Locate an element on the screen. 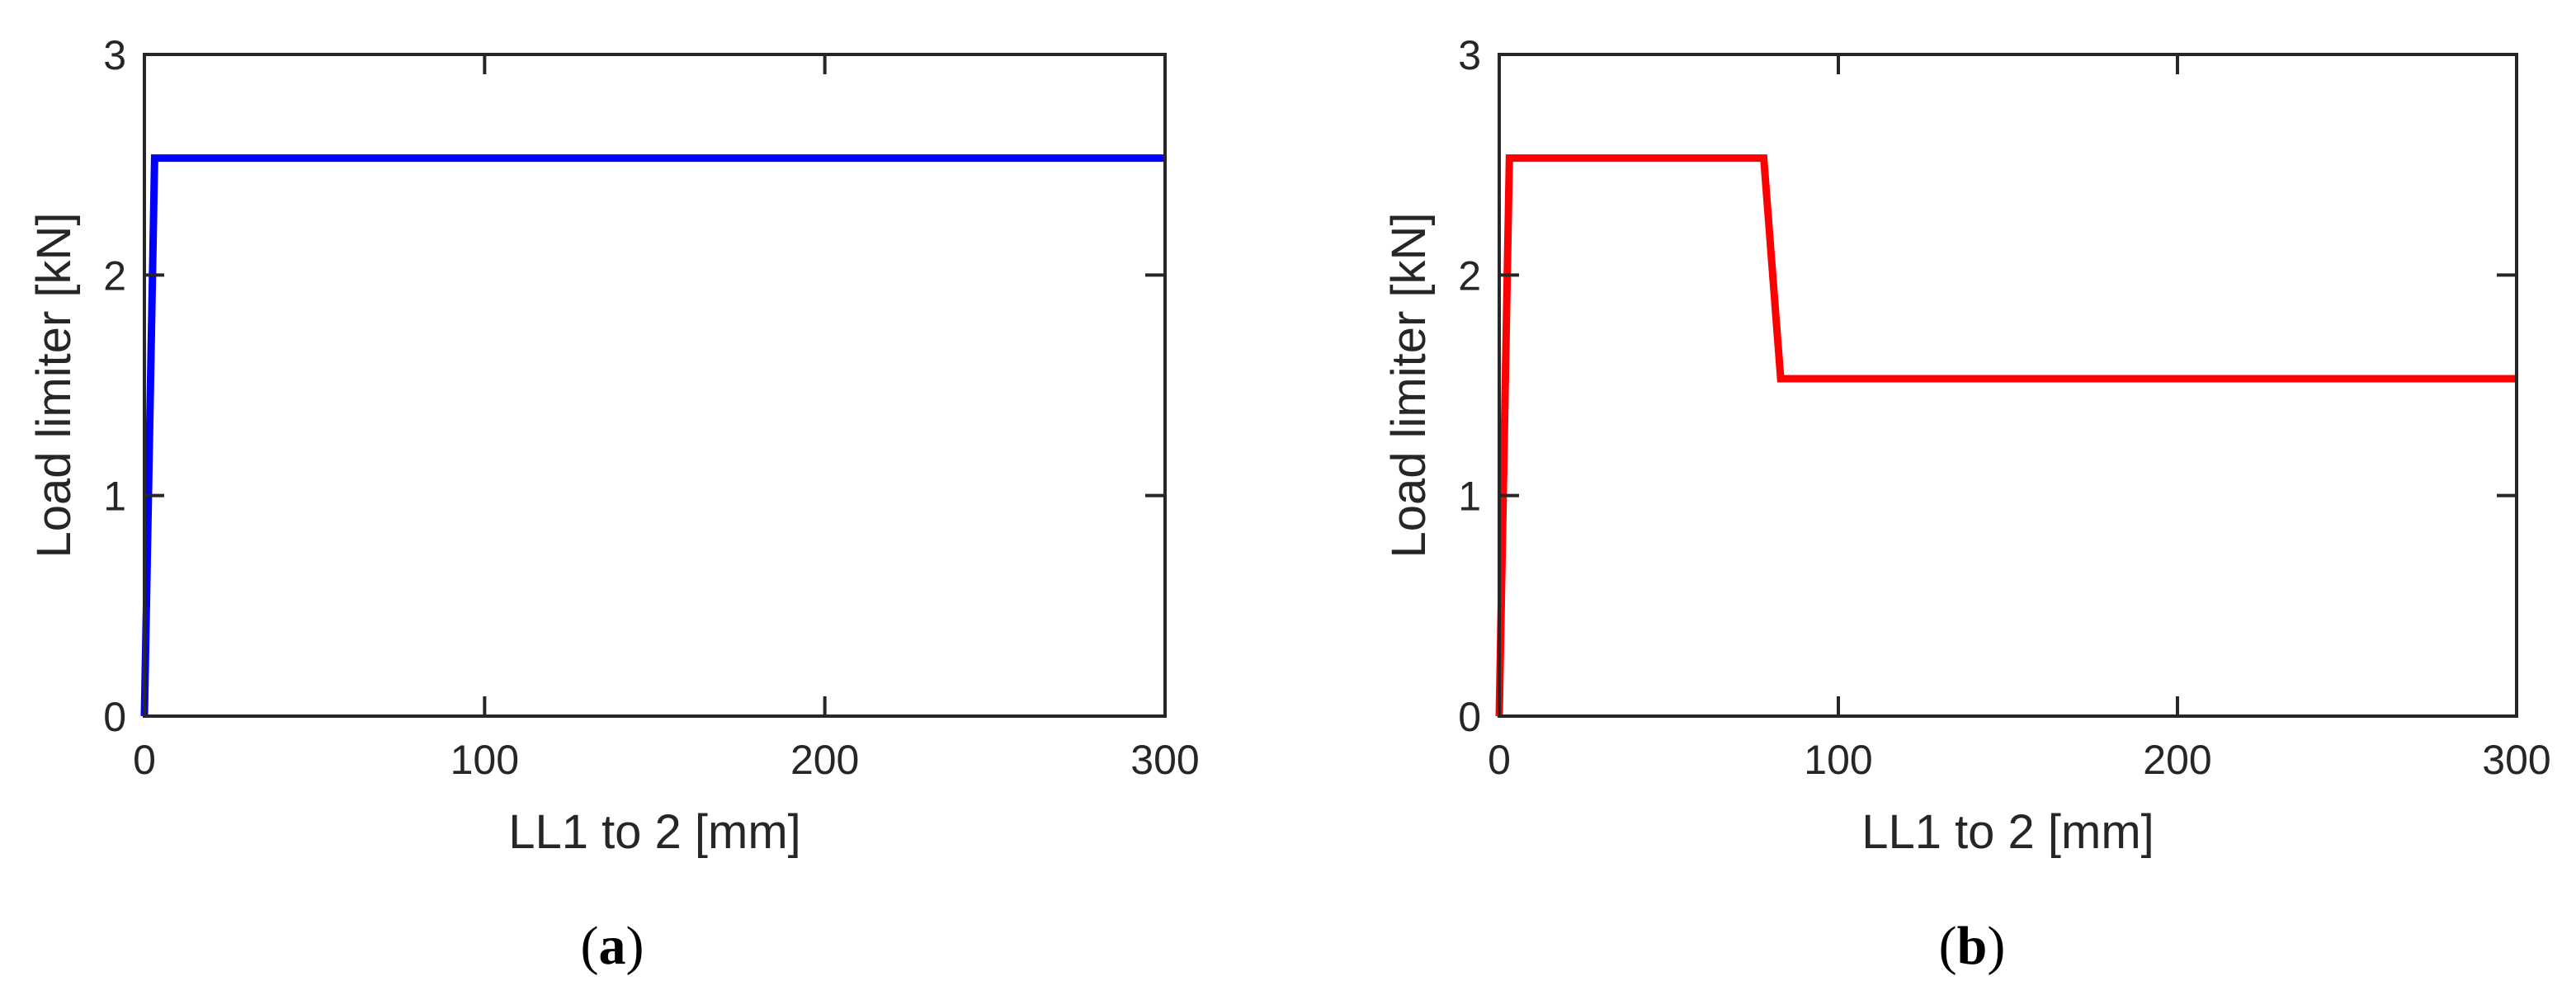  panel-caption: (b) is located at coordinates (1972, 946).